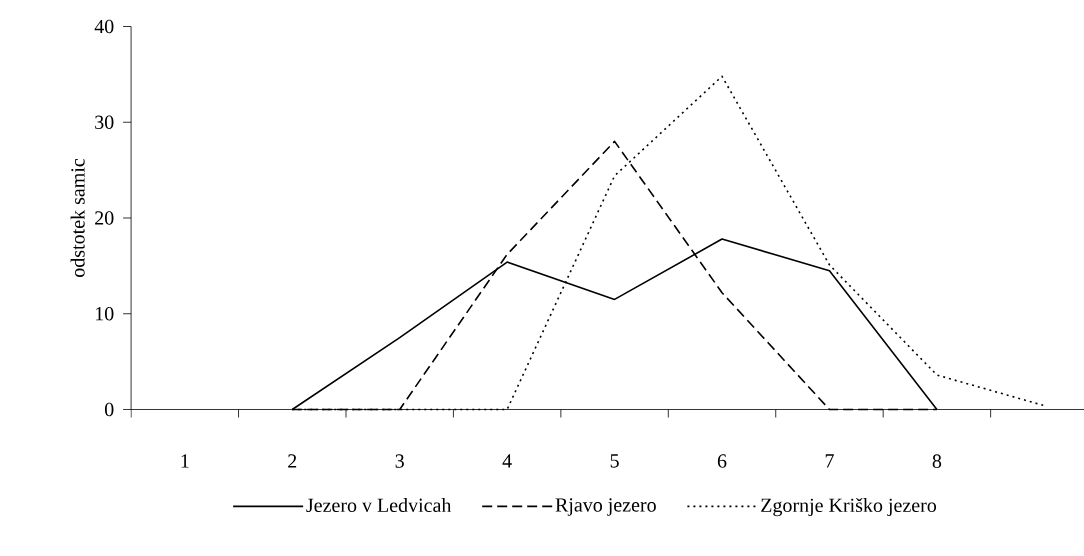 This screenshot has width=1084, height=556. What do you see at coordinates (104, 122) in the screenshot?
I see `y-tick-label: 30` at bounding box center [104, 122].